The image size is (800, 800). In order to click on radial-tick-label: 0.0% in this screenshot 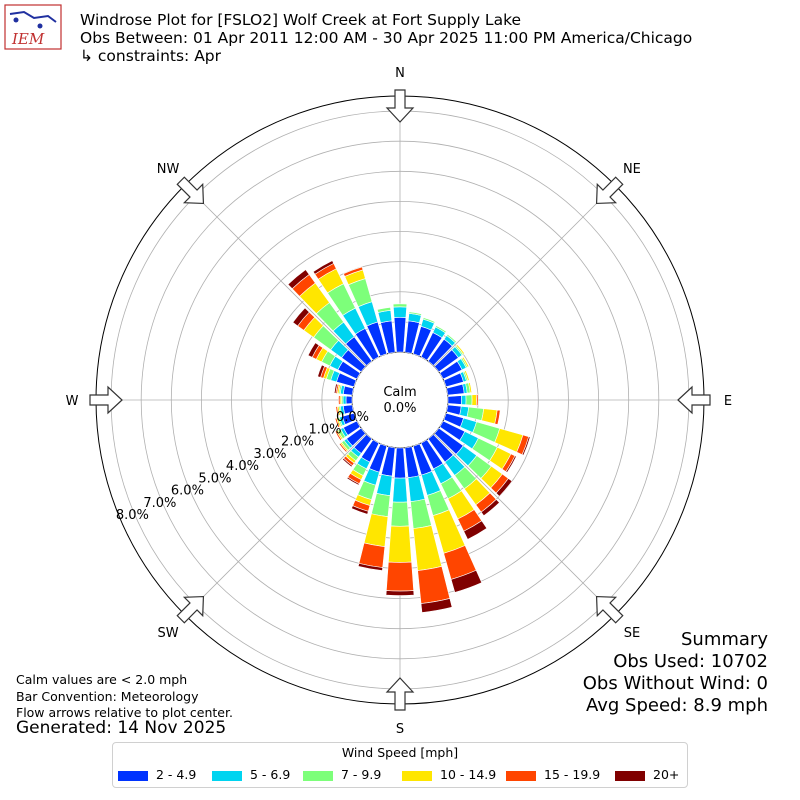, I will do `click(352, 417)`.